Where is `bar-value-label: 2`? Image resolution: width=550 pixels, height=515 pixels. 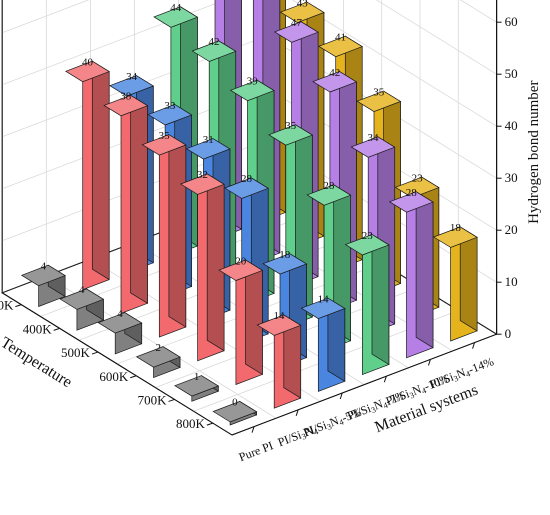 bar-value-label: 2 is located at coordinates (159, 348).